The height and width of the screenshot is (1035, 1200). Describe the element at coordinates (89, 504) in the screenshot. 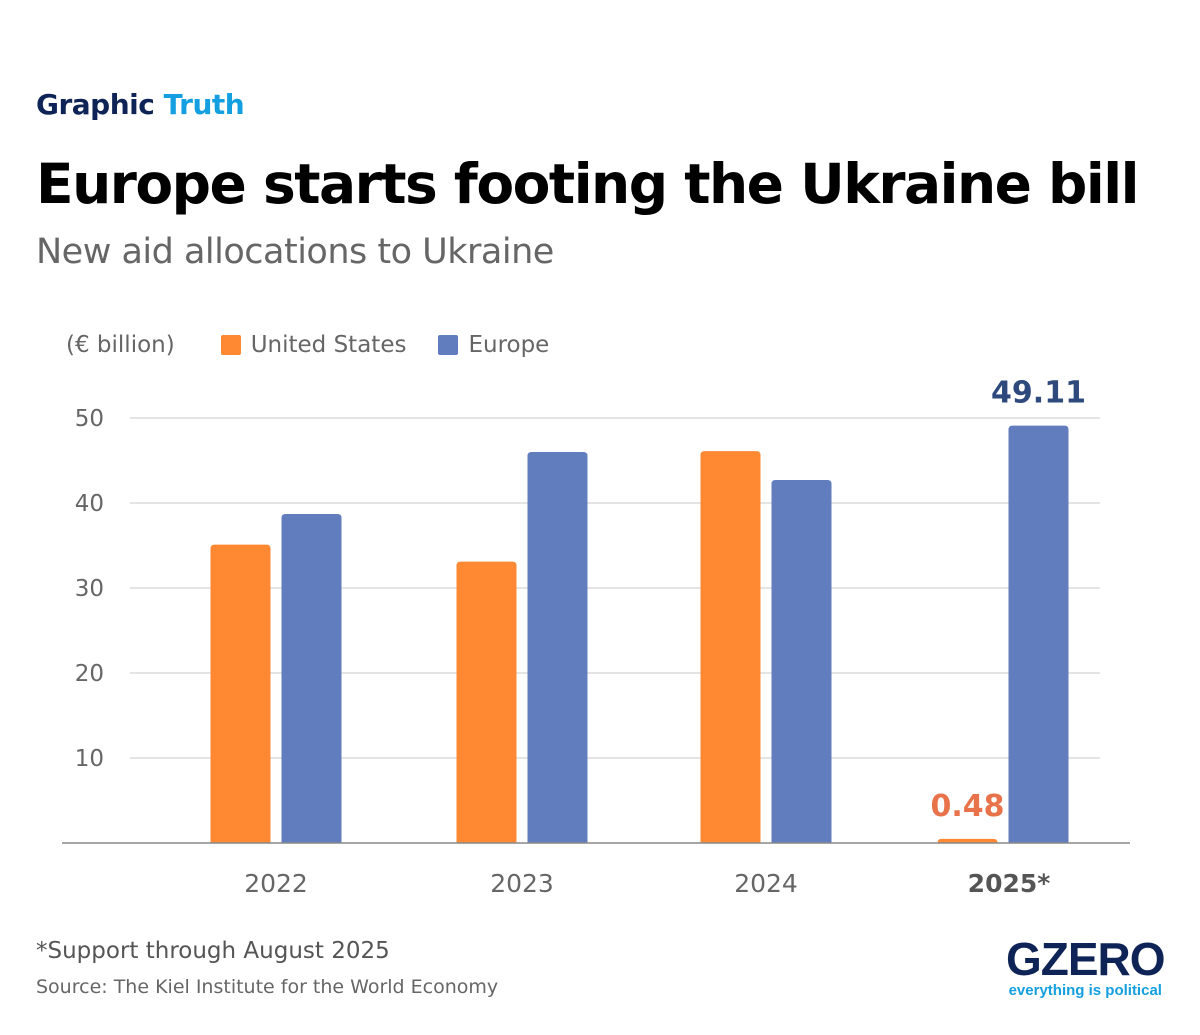

I see `y-tick-label: 40` at that location.